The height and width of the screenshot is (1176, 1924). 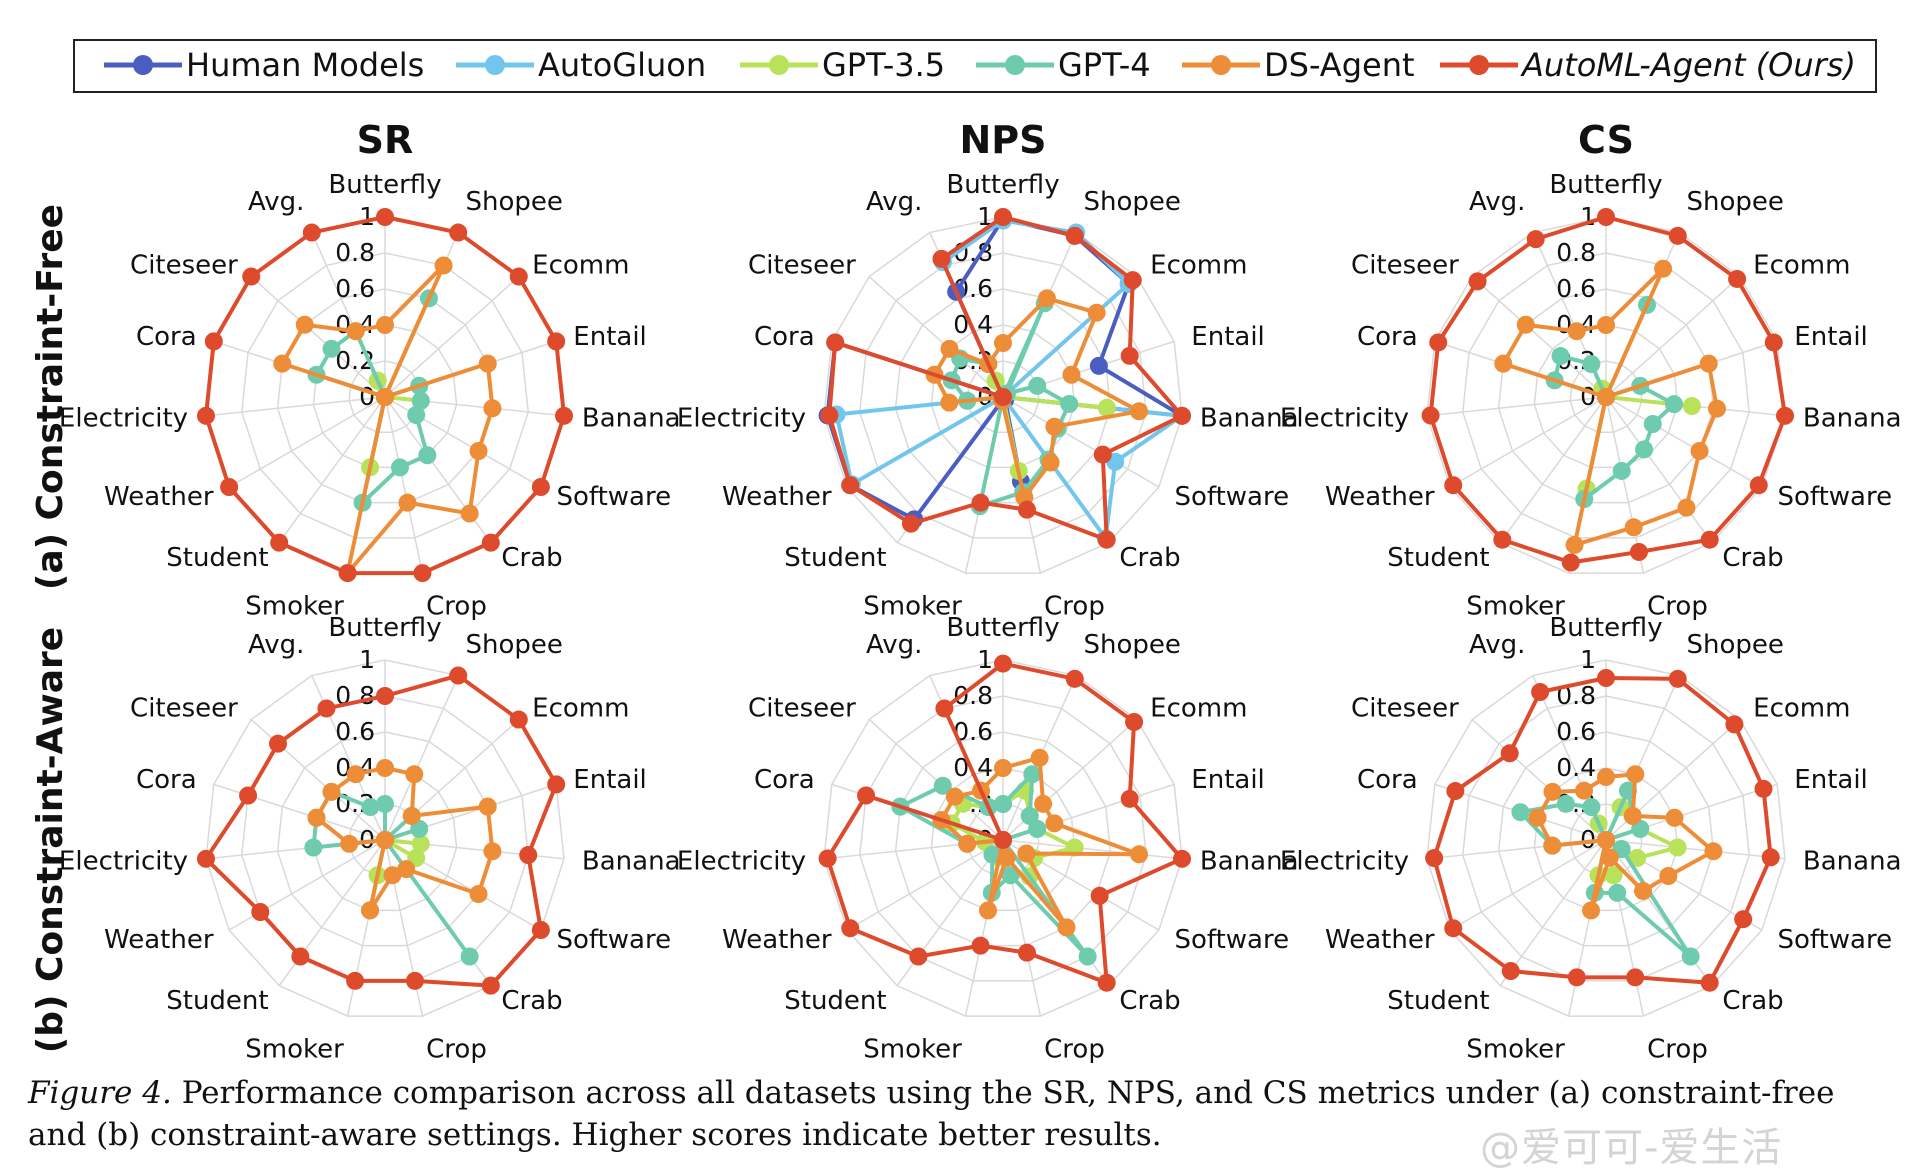 I want to click on category-label-software: Software, so click(x=1834, y=940).